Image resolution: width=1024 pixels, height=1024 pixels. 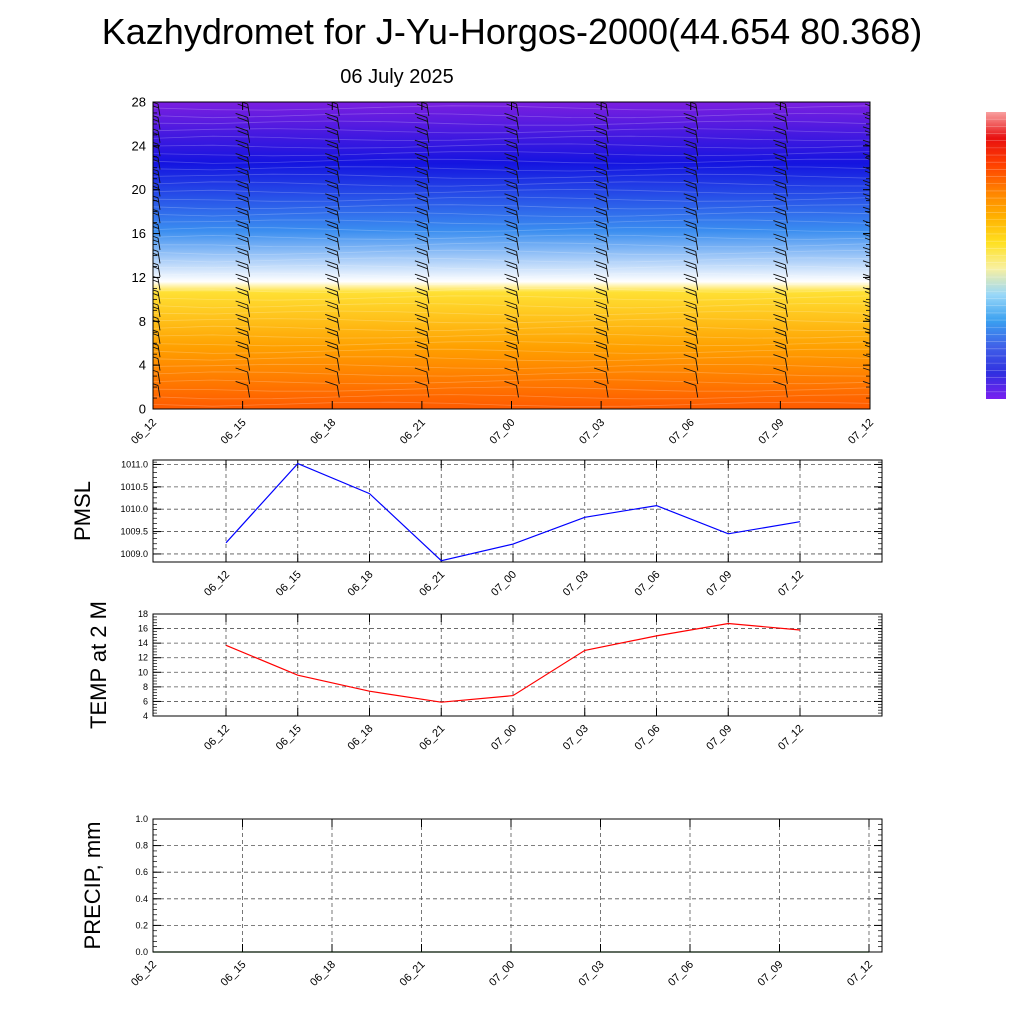 What do you see at coordinates (82, 511) in the screenshot?
I see `y-axis-label: PMSL` at bounding box center [82, 511].